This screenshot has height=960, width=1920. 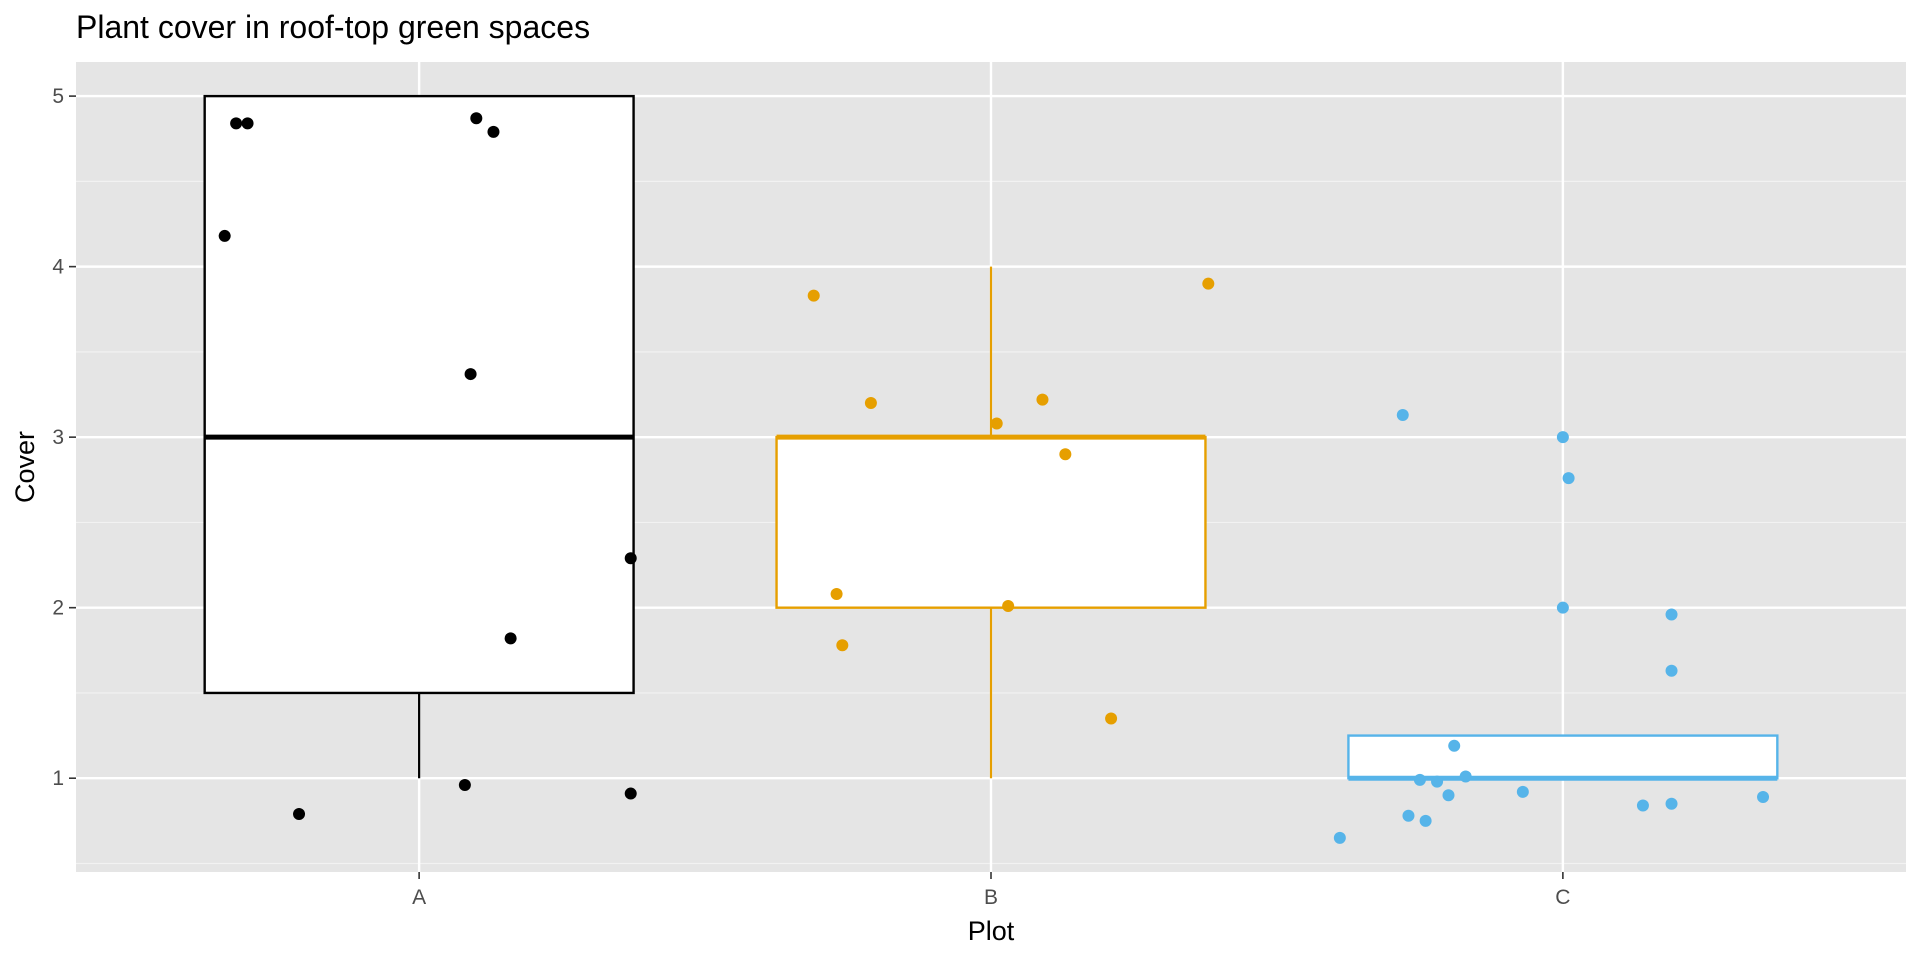 I want to click on x-tick-label: C, so click(x=1562, y=897).